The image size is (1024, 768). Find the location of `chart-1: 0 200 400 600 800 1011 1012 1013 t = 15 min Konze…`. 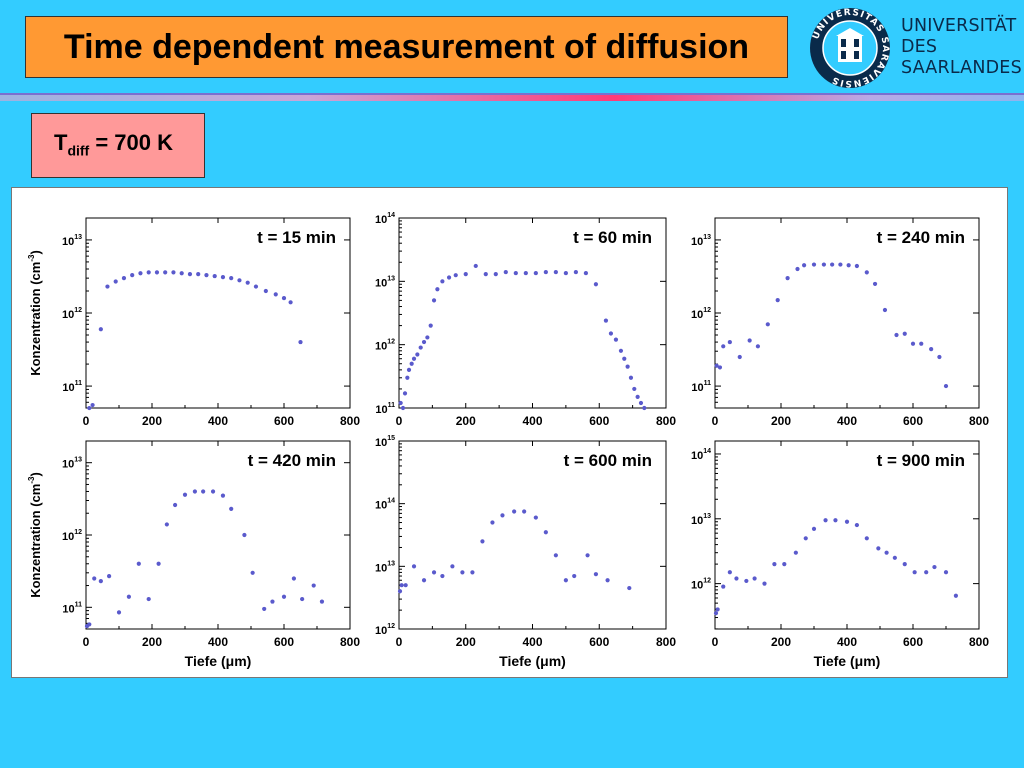

chart-1: 0 200 400 600 800 1011 1012 1013 t = 15 min Konze… is located at coordinates (193, 322).